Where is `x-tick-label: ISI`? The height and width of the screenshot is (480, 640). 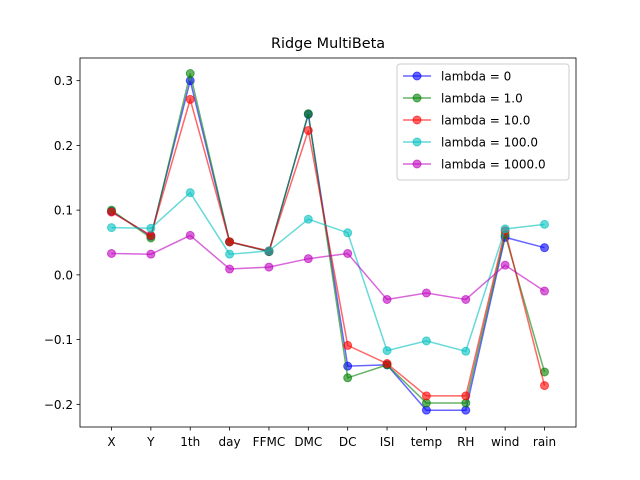
x-tick-label: ISI is located at coordinates (387, 442).